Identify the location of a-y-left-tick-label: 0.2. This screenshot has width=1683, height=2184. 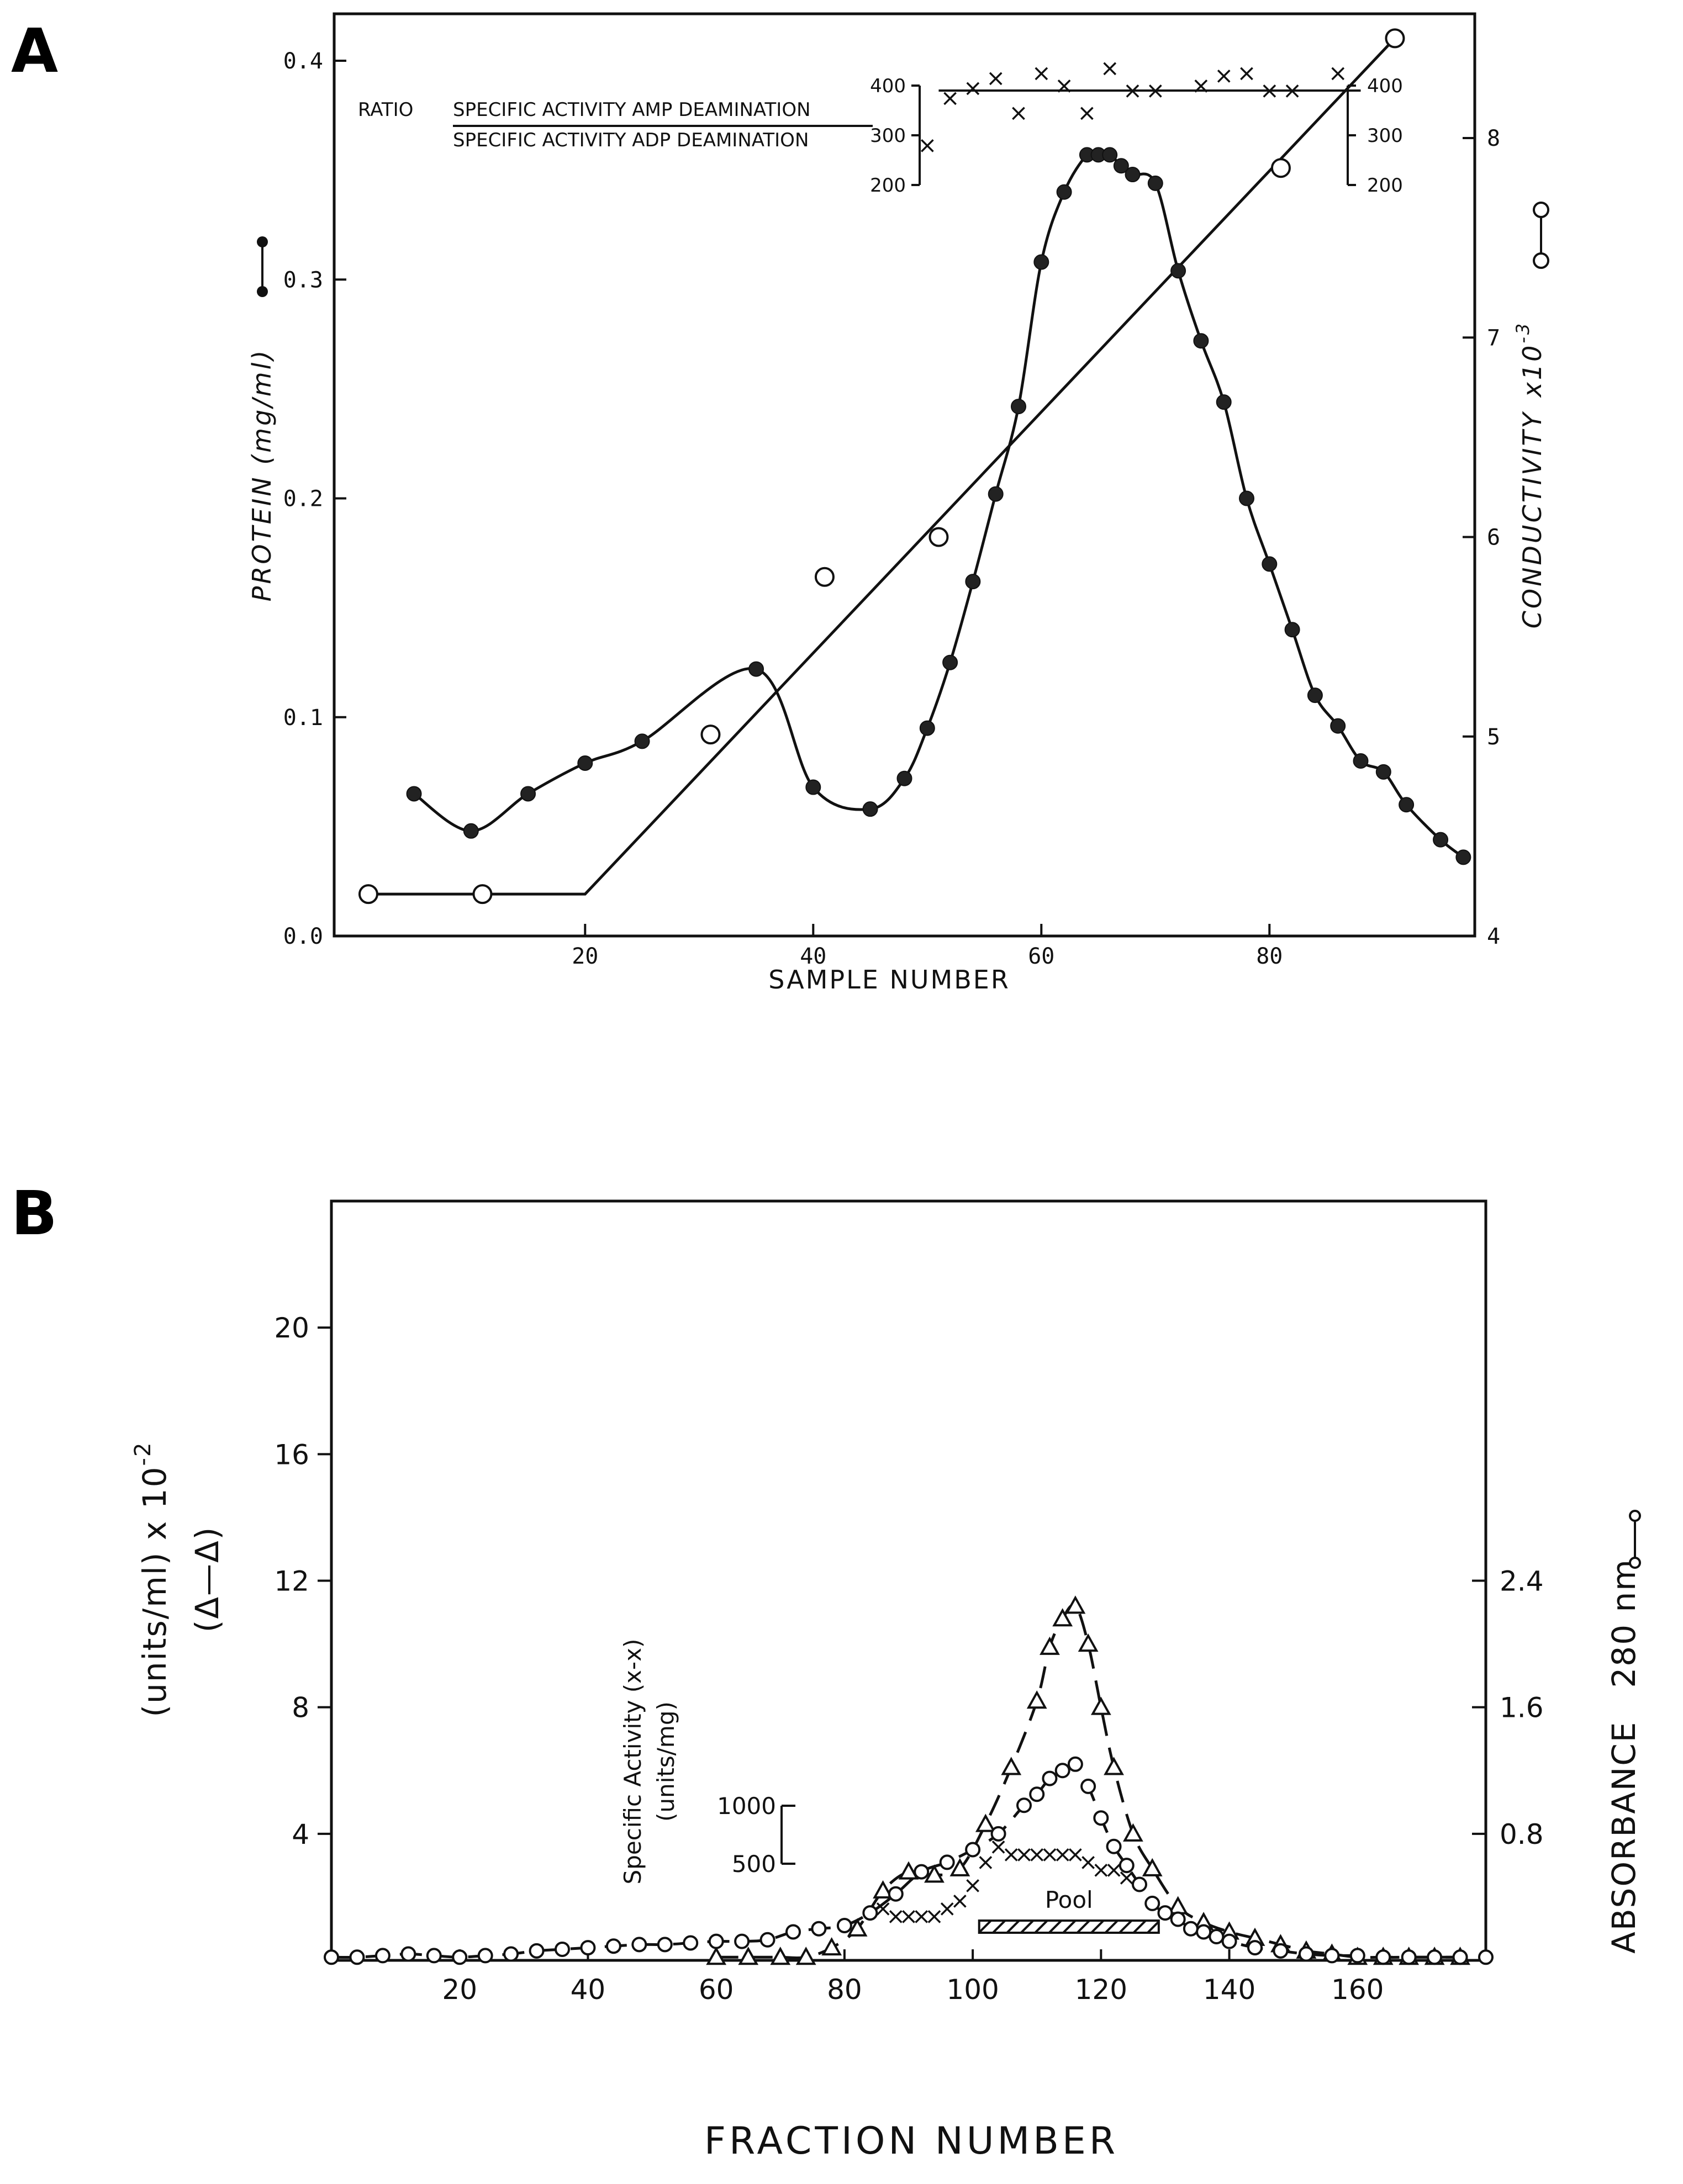
(303, 499).